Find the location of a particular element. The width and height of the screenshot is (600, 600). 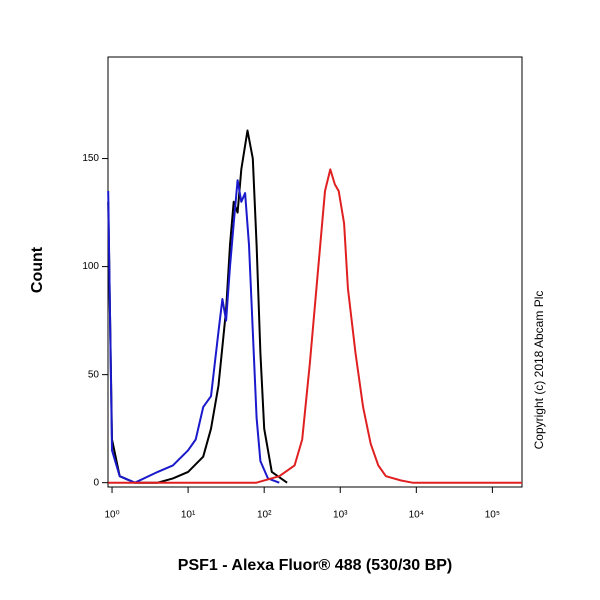

x-axis-label: PSF1 - Alexa Fluor® 488 (530/30 BP) is located at coordinates (315, 565).